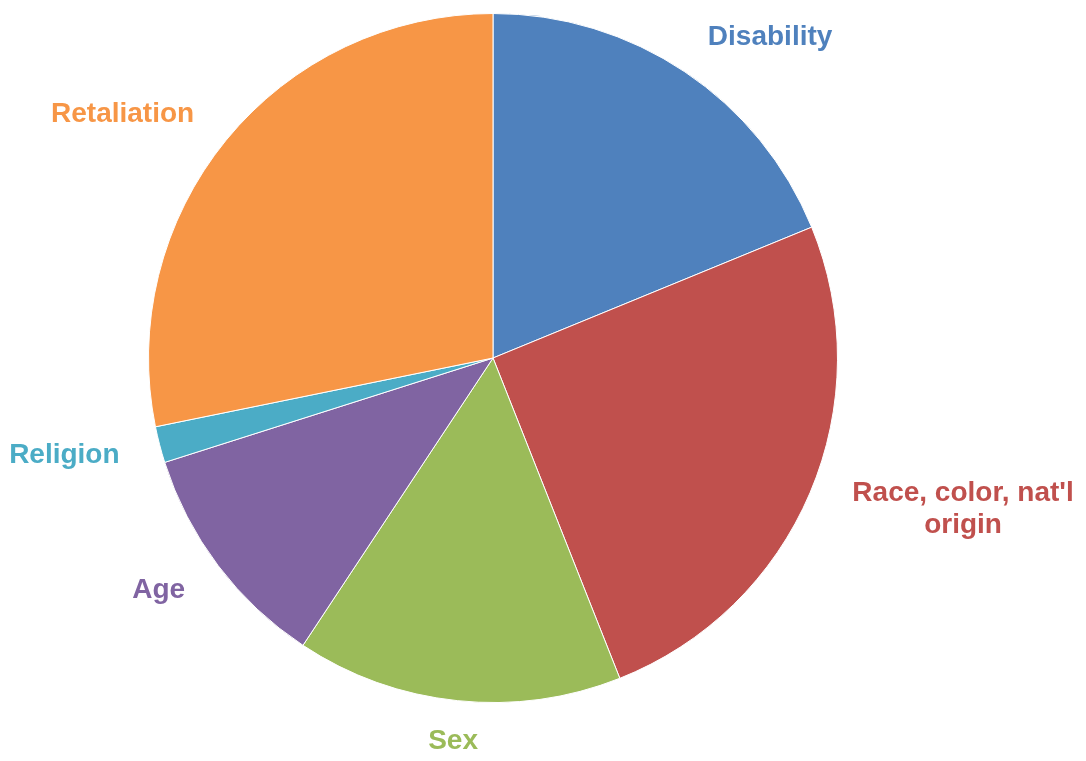  What do you see at coordinates (770, 36) in the screenshot?
I see `slice-label: Disability` at bounding box center [770, 36].